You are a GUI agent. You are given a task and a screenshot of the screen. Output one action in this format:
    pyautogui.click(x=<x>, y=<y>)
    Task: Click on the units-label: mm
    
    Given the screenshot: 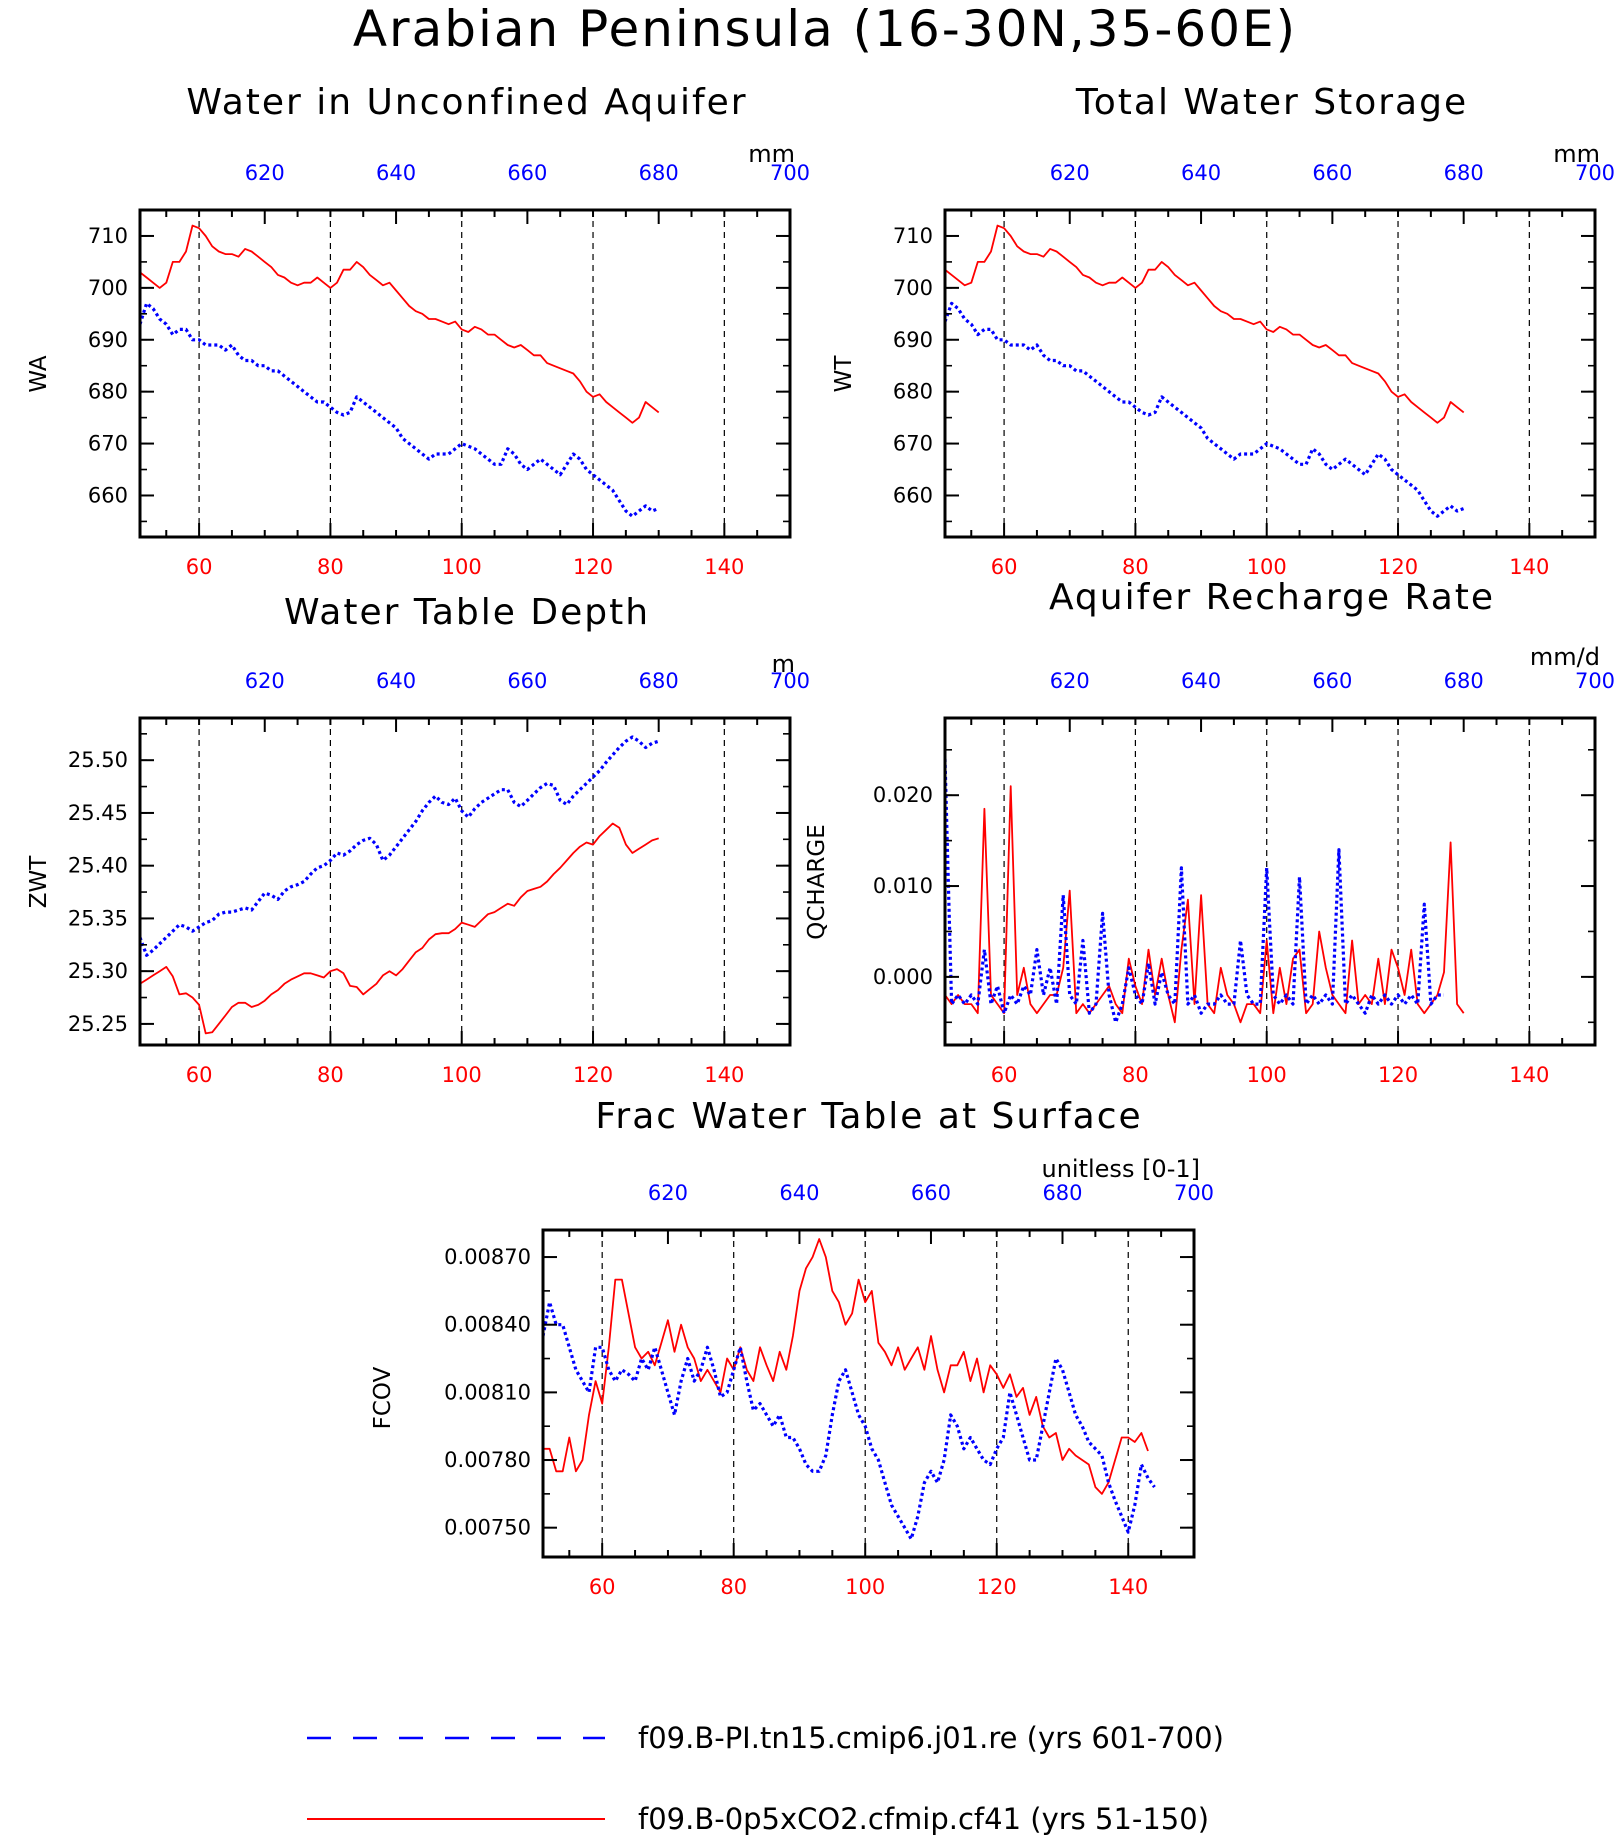 What is the action you would take?
    pyautogui.click(x=771, y=154)
    